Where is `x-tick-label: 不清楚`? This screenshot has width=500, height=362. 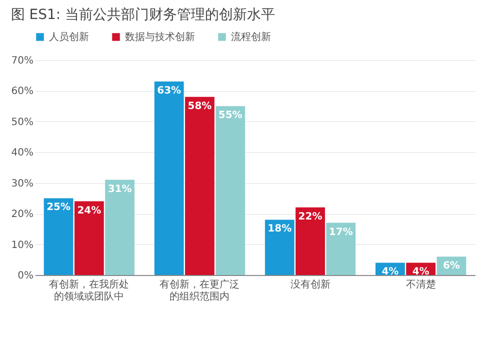 x-tick-label: 不清楚 is located at coordinates (421, 284).